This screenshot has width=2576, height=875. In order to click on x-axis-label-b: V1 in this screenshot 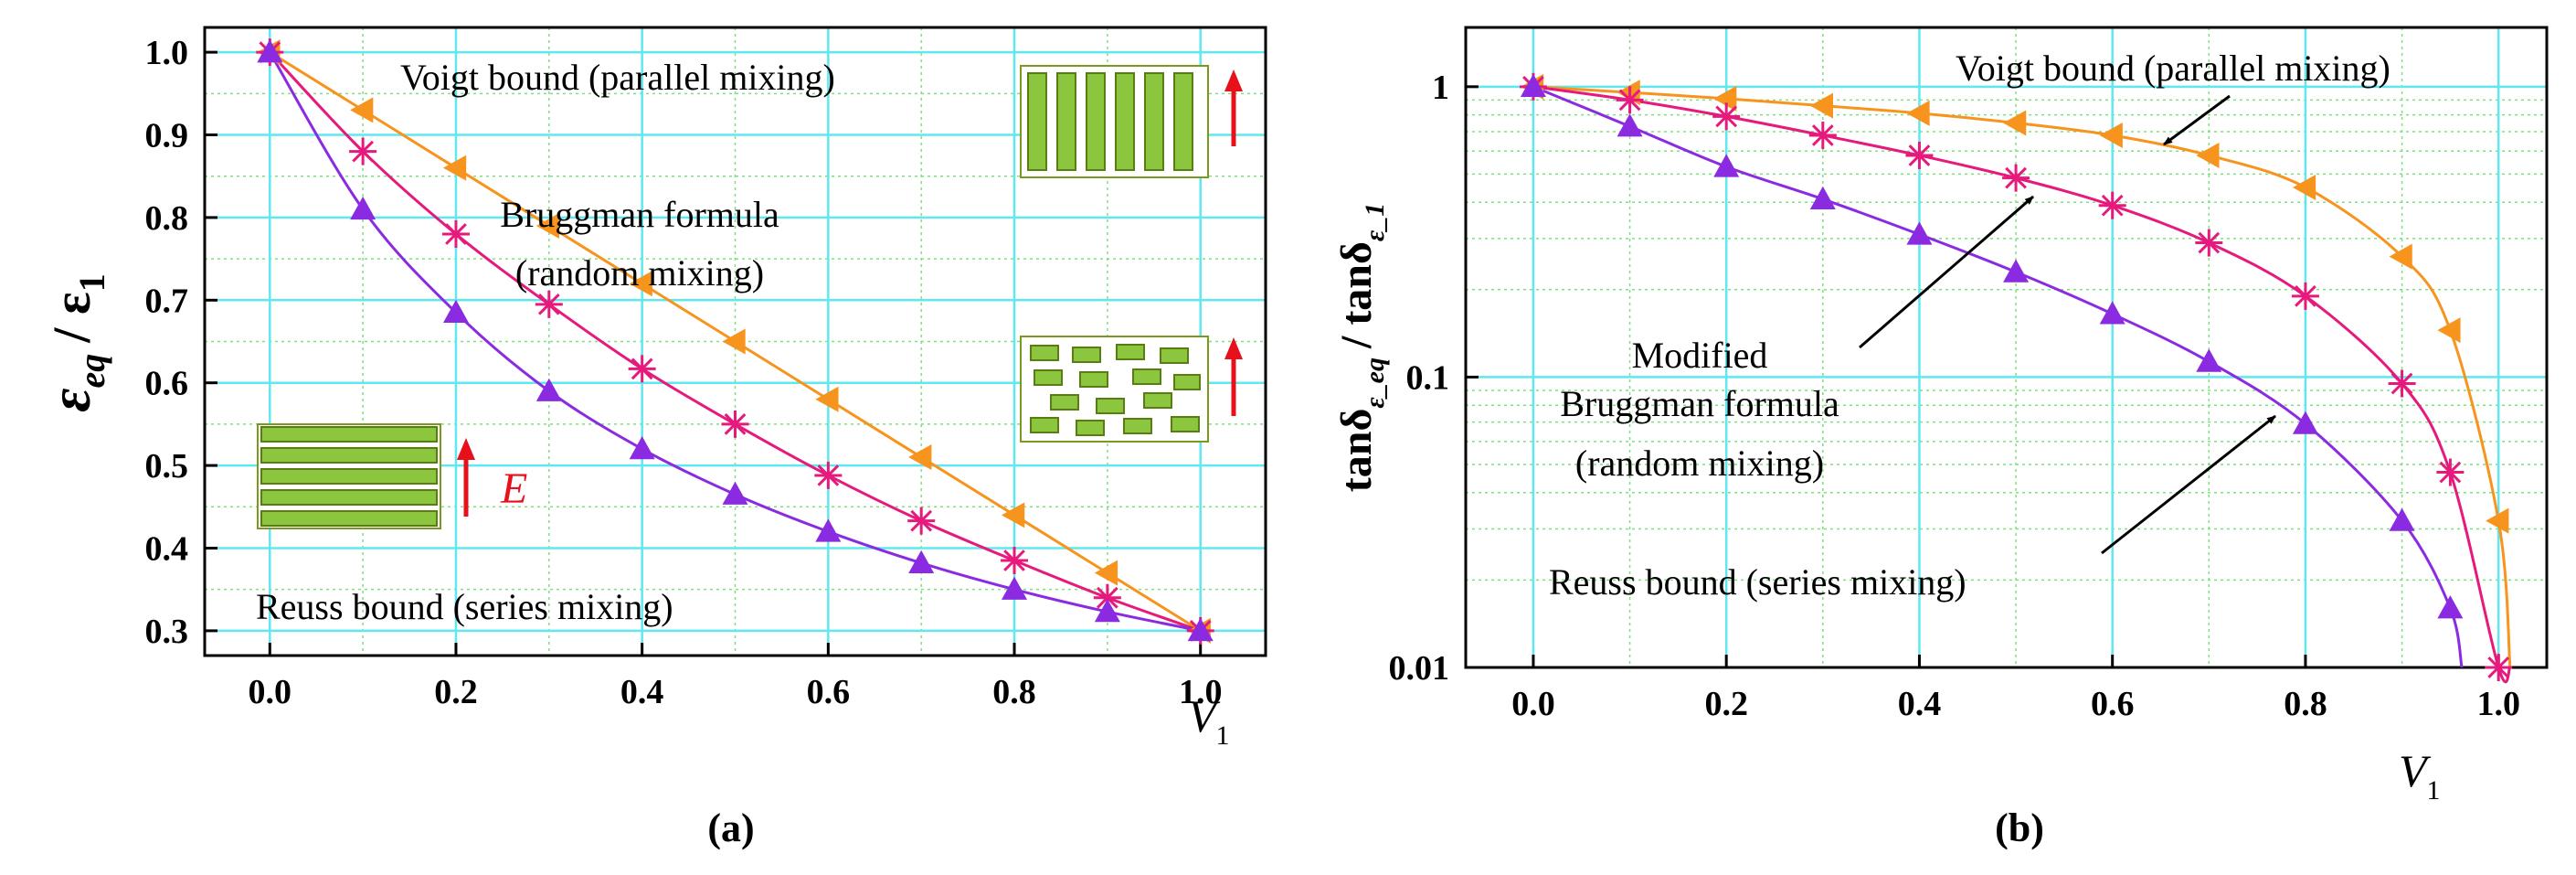, I will do `click(2420, 775)`.